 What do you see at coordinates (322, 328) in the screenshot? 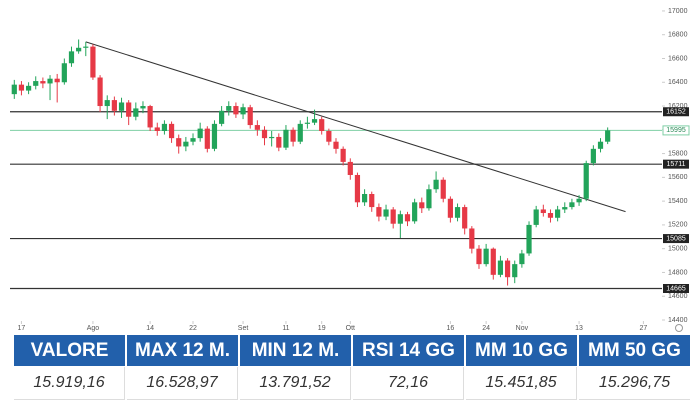
I see `x-tick-label: 19` at bounding box center [322, 328].